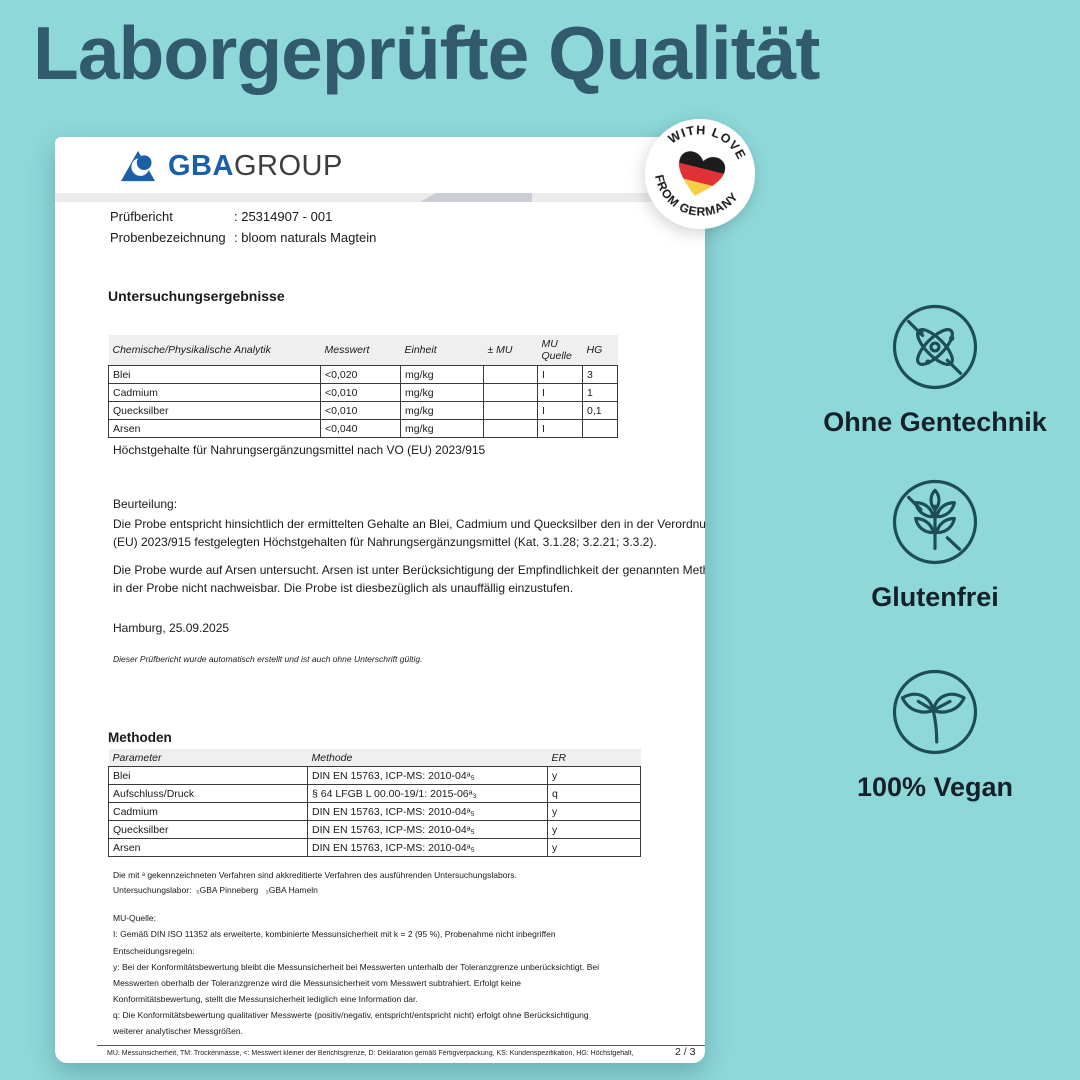 This screenshot has width=1080, height=1080. What do you see at coordinates (594, 793) in the screenshot?
I see `cell: q` at bounding box center [594, 793].